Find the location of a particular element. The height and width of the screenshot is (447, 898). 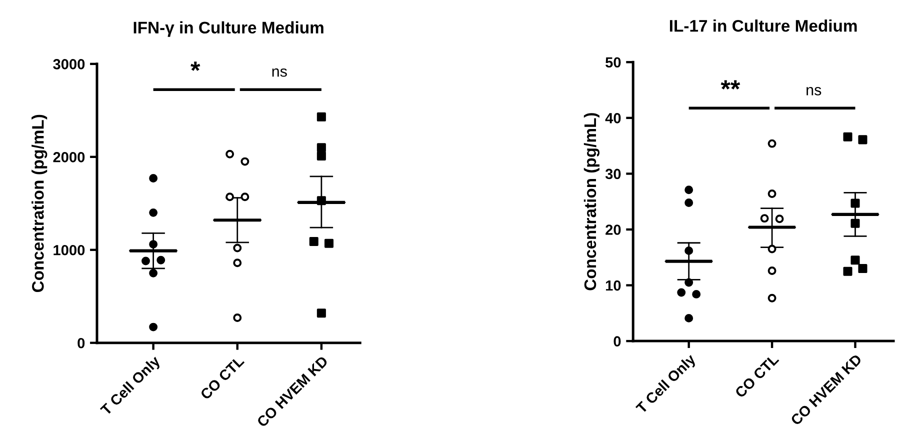

y-tick-label: 40 is located at coordinates (613, 118).